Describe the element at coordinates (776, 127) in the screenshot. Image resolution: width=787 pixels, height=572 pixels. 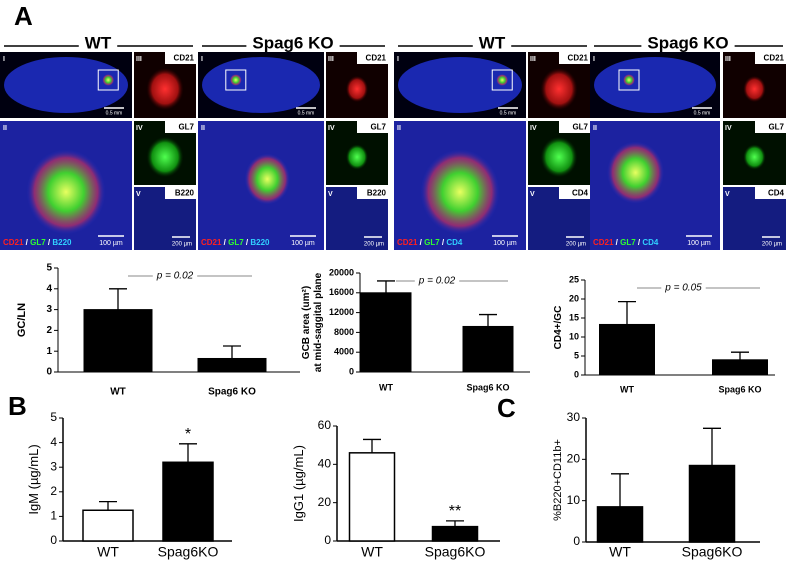
I see `marker-label: GL7` at that location.